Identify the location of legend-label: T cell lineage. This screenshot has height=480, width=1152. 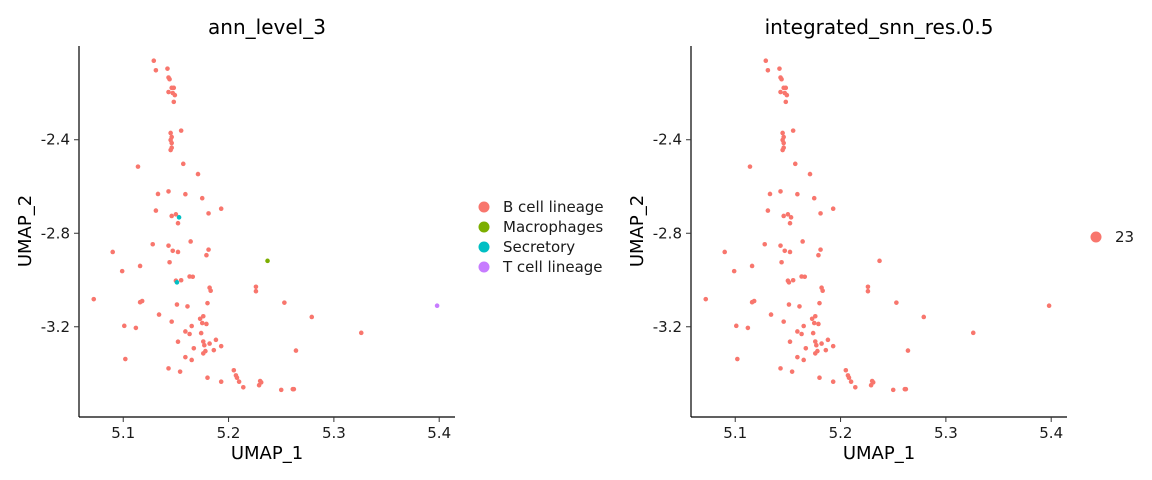
(552, 267).